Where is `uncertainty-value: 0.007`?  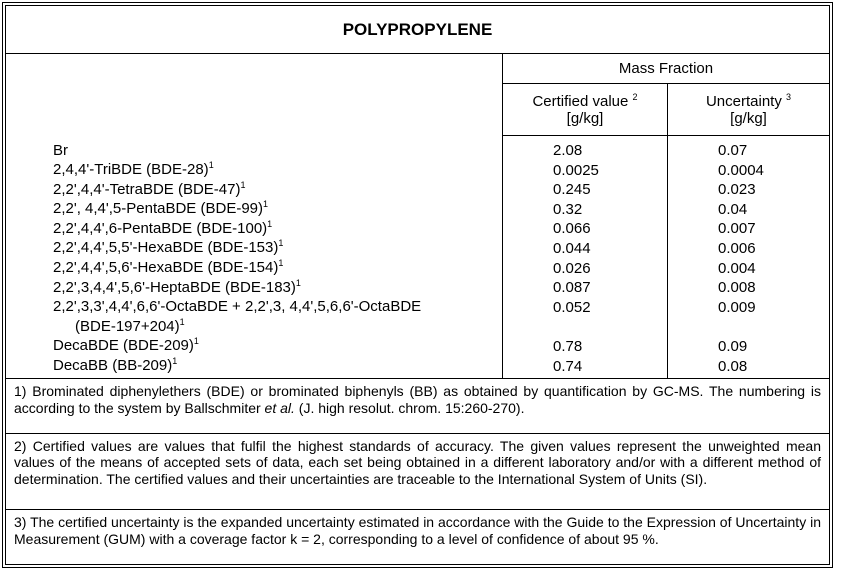 uncertainty-value: 0.007 is located at coordinates (737, 229).